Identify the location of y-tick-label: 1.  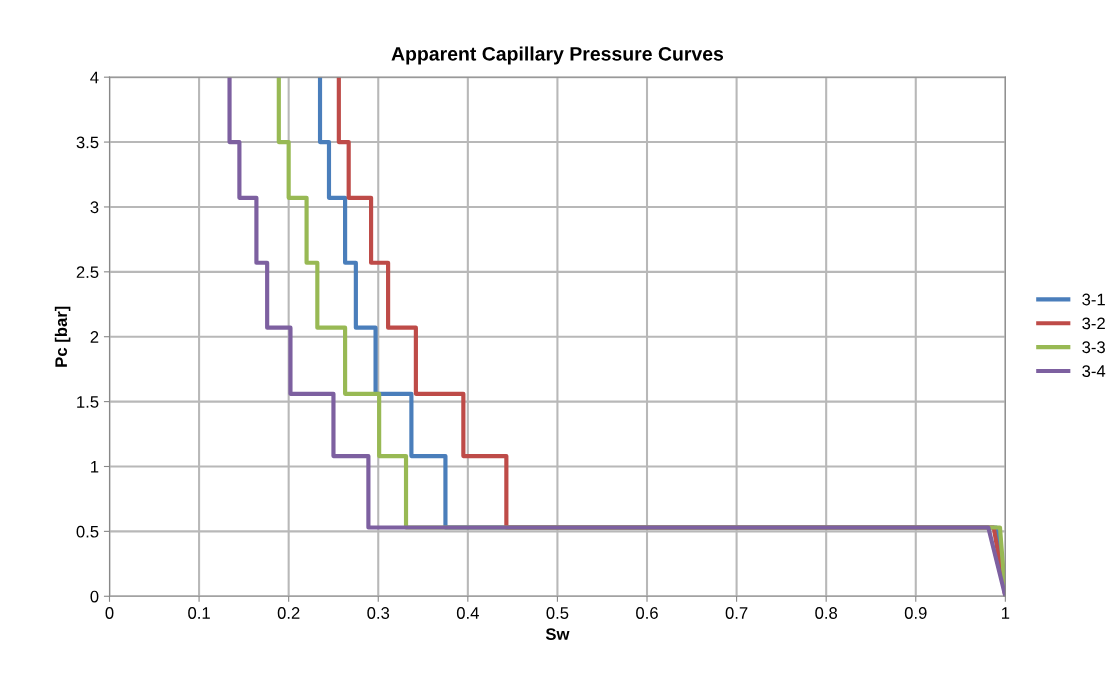
(95, 467).